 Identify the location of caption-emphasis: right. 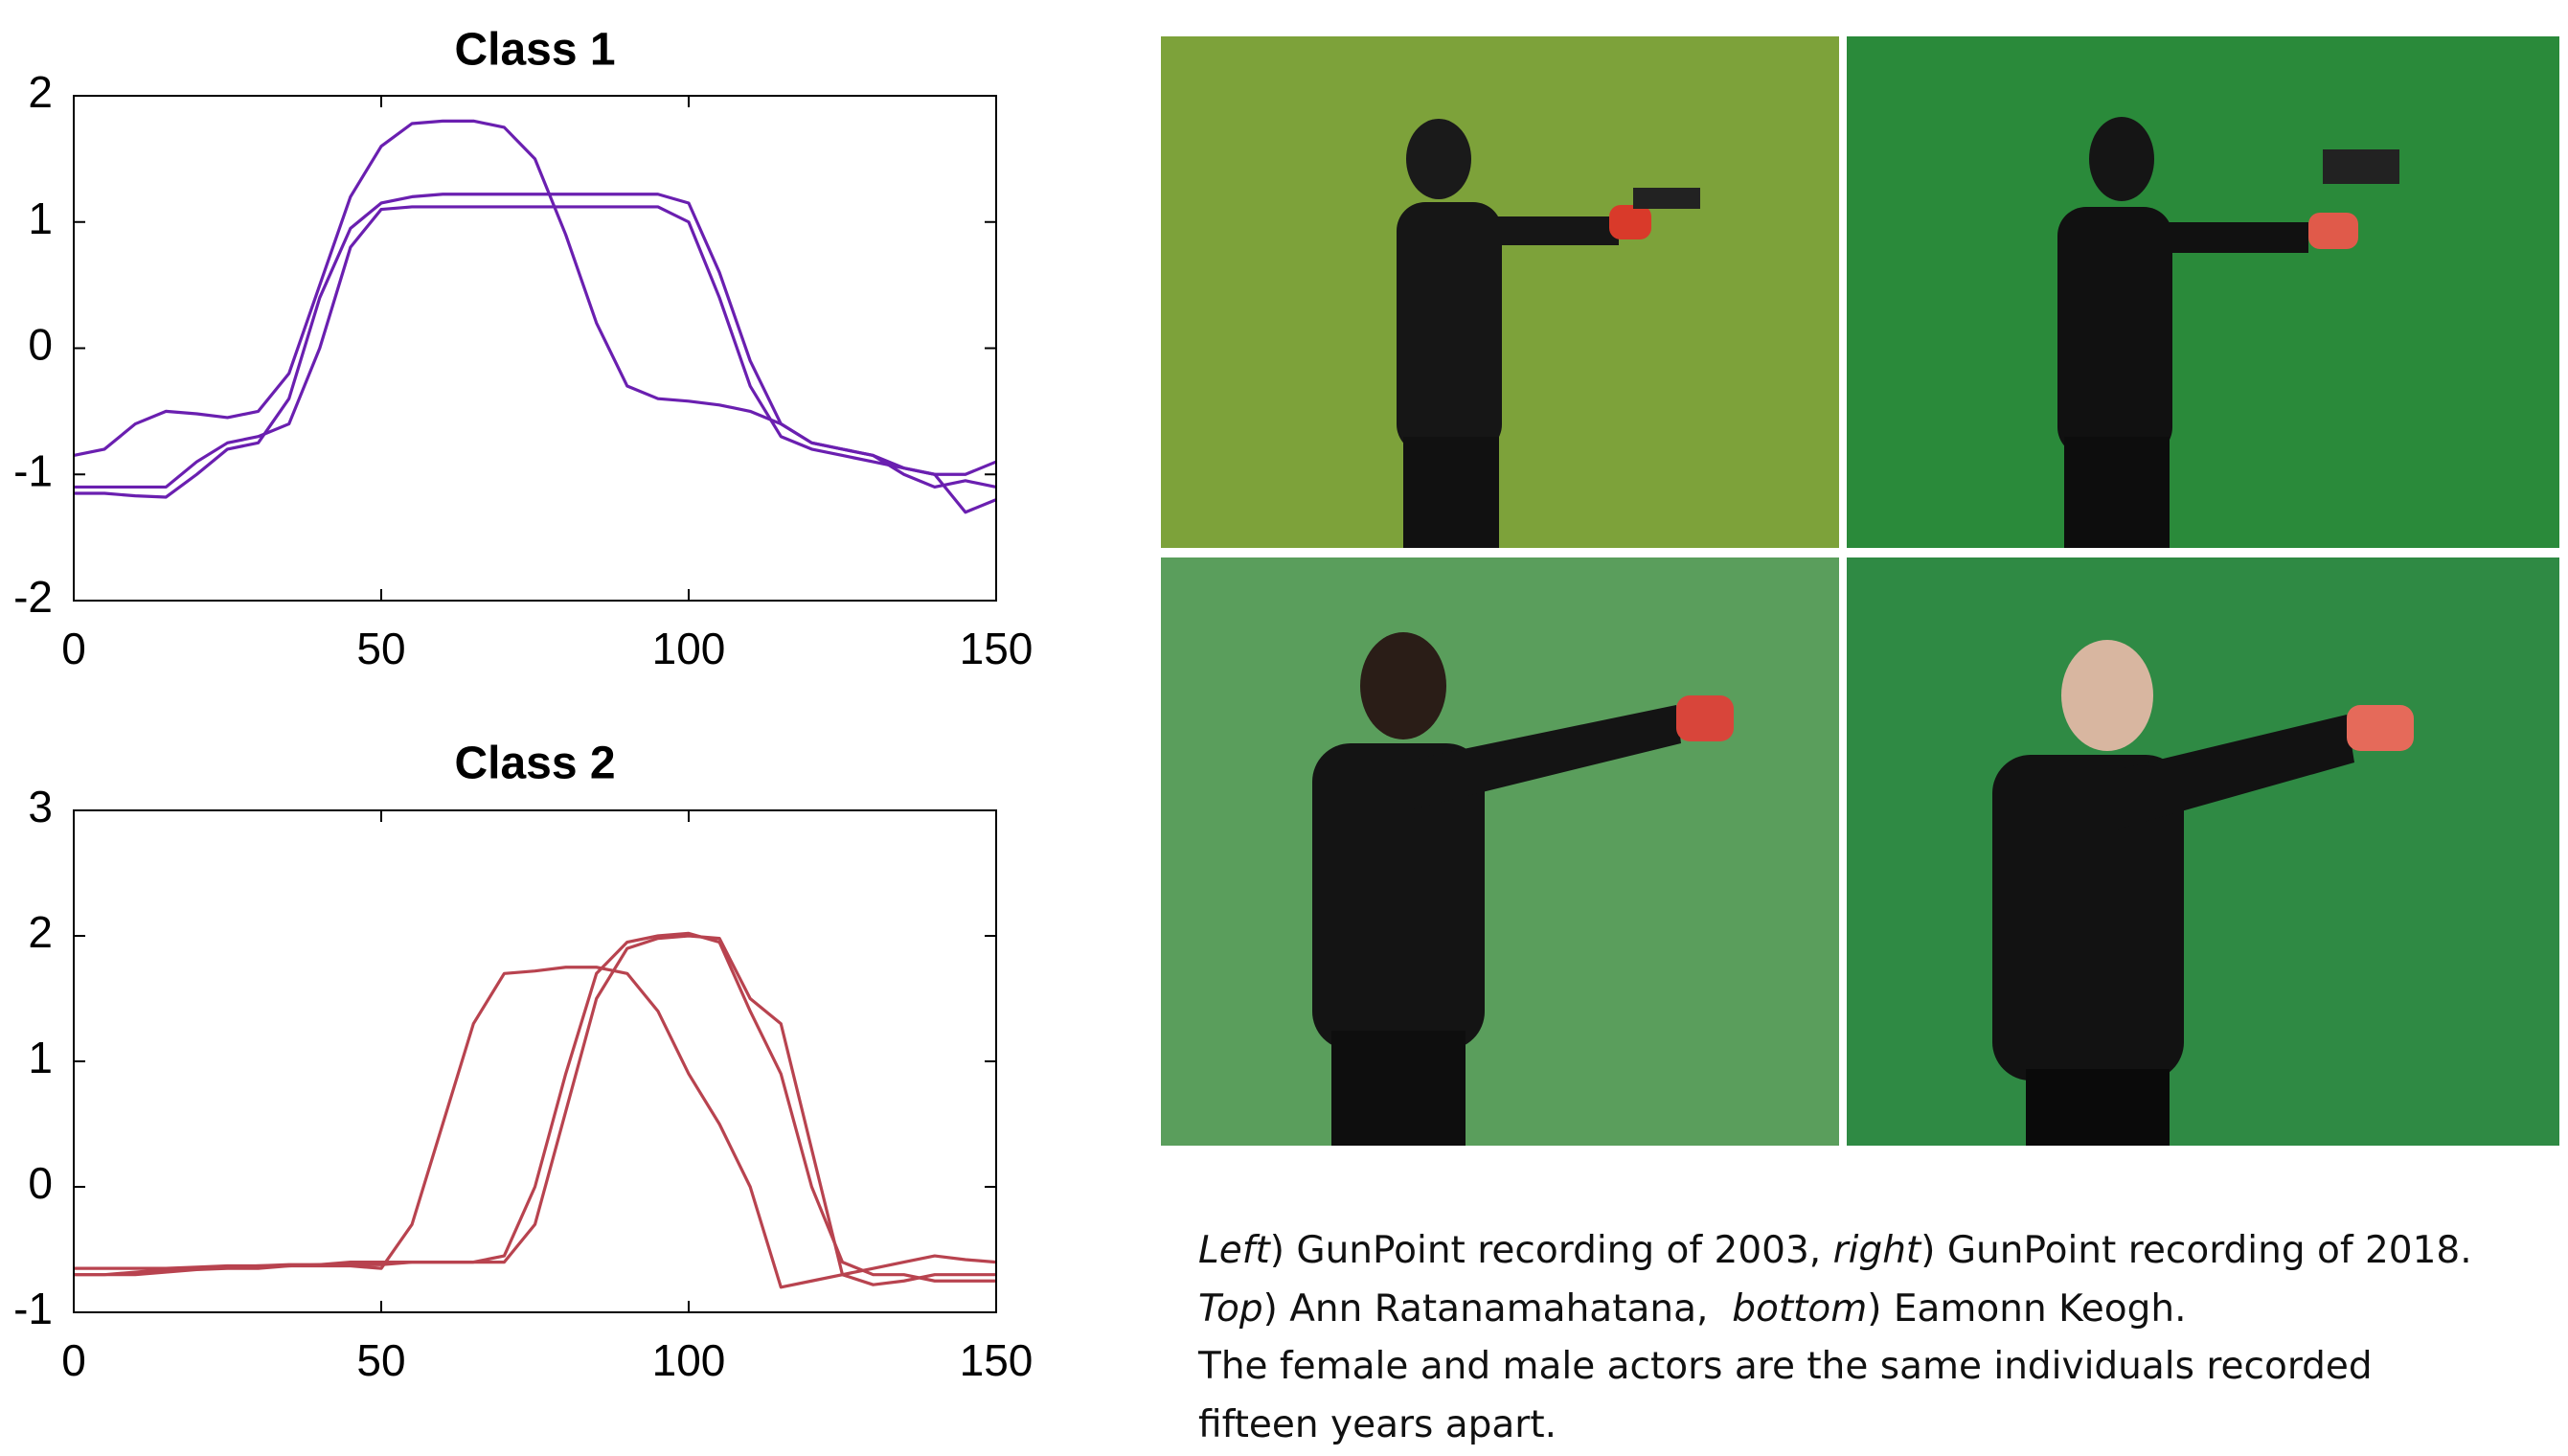
(1876, 1250).